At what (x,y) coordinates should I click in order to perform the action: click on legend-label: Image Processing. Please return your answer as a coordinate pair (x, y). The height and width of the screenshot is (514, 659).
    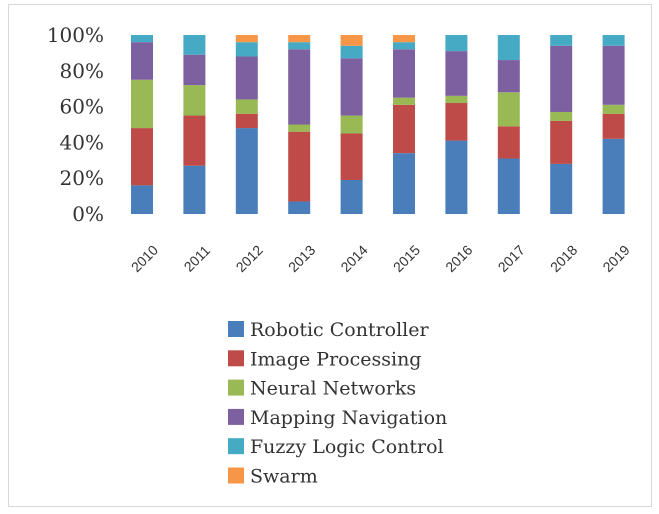
    Looking at the image, I should click on (335, 359).